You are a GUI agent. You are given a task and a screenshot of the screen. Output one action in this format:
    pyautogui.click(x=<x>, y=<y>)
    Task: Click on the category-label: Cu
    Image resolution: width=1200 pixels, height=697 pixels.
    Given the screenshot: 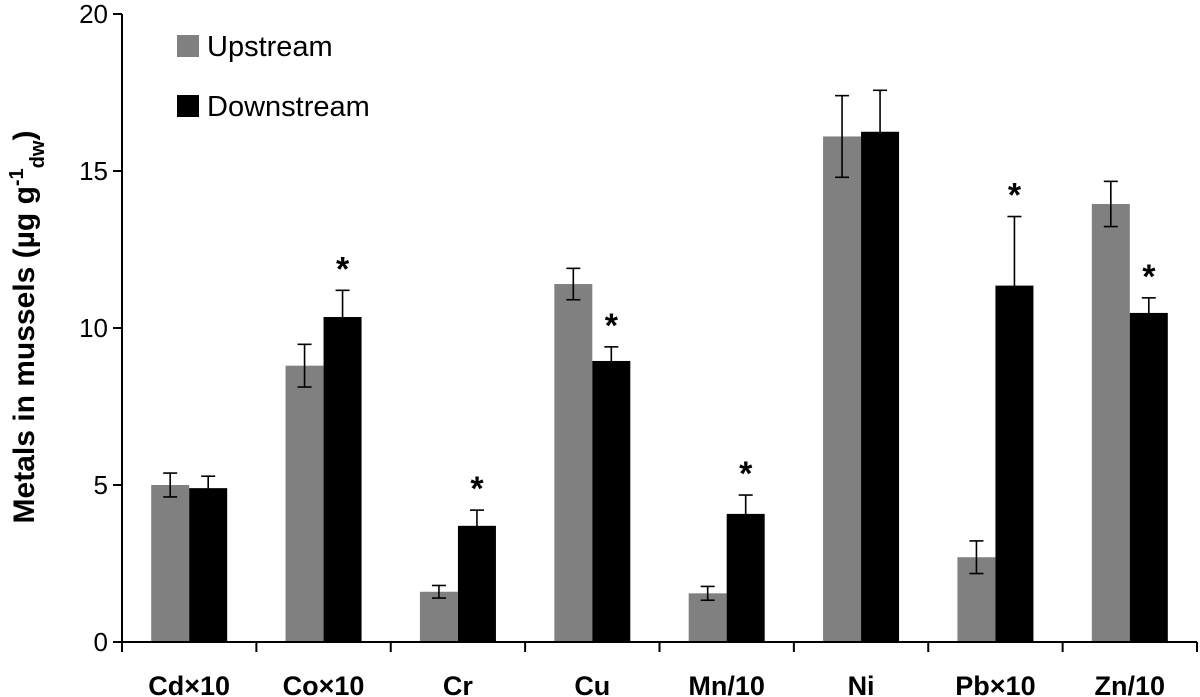 What is the action you would take?
    pyautogui.click(x=592, y=684)
    